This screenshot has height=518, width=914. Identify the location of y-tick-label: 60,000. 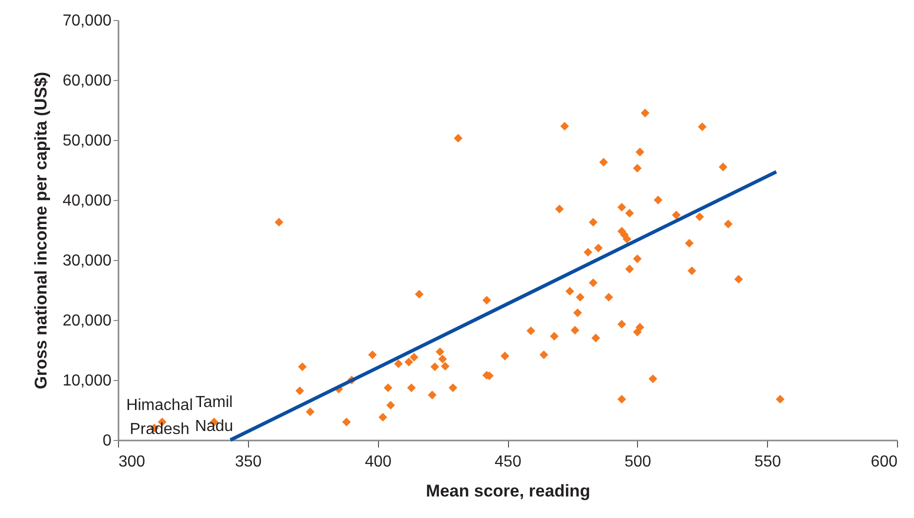
(87, 81).